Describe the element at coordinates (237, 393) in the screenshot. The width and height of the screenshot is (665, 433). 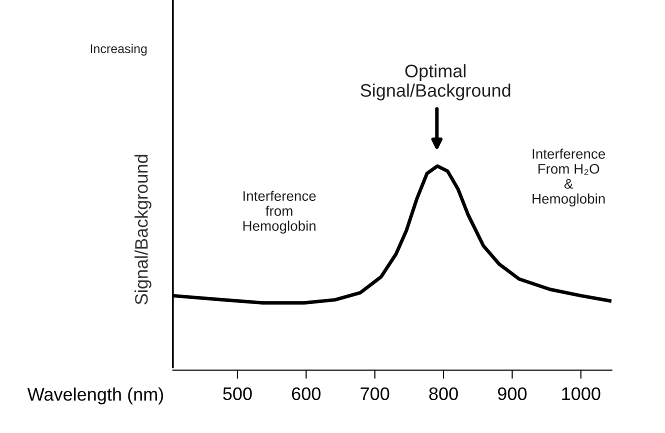
I see `x-tick-label: 500` at that location.